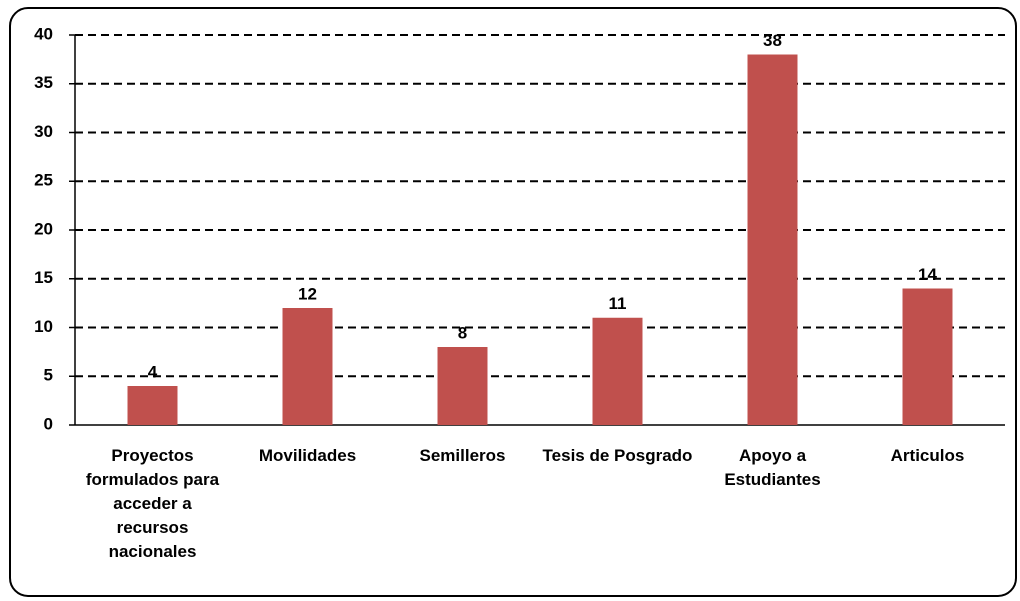  Describe the element at coordinates (48, 423) in the screenshot. I see `y-tick-label: 0` at that location.